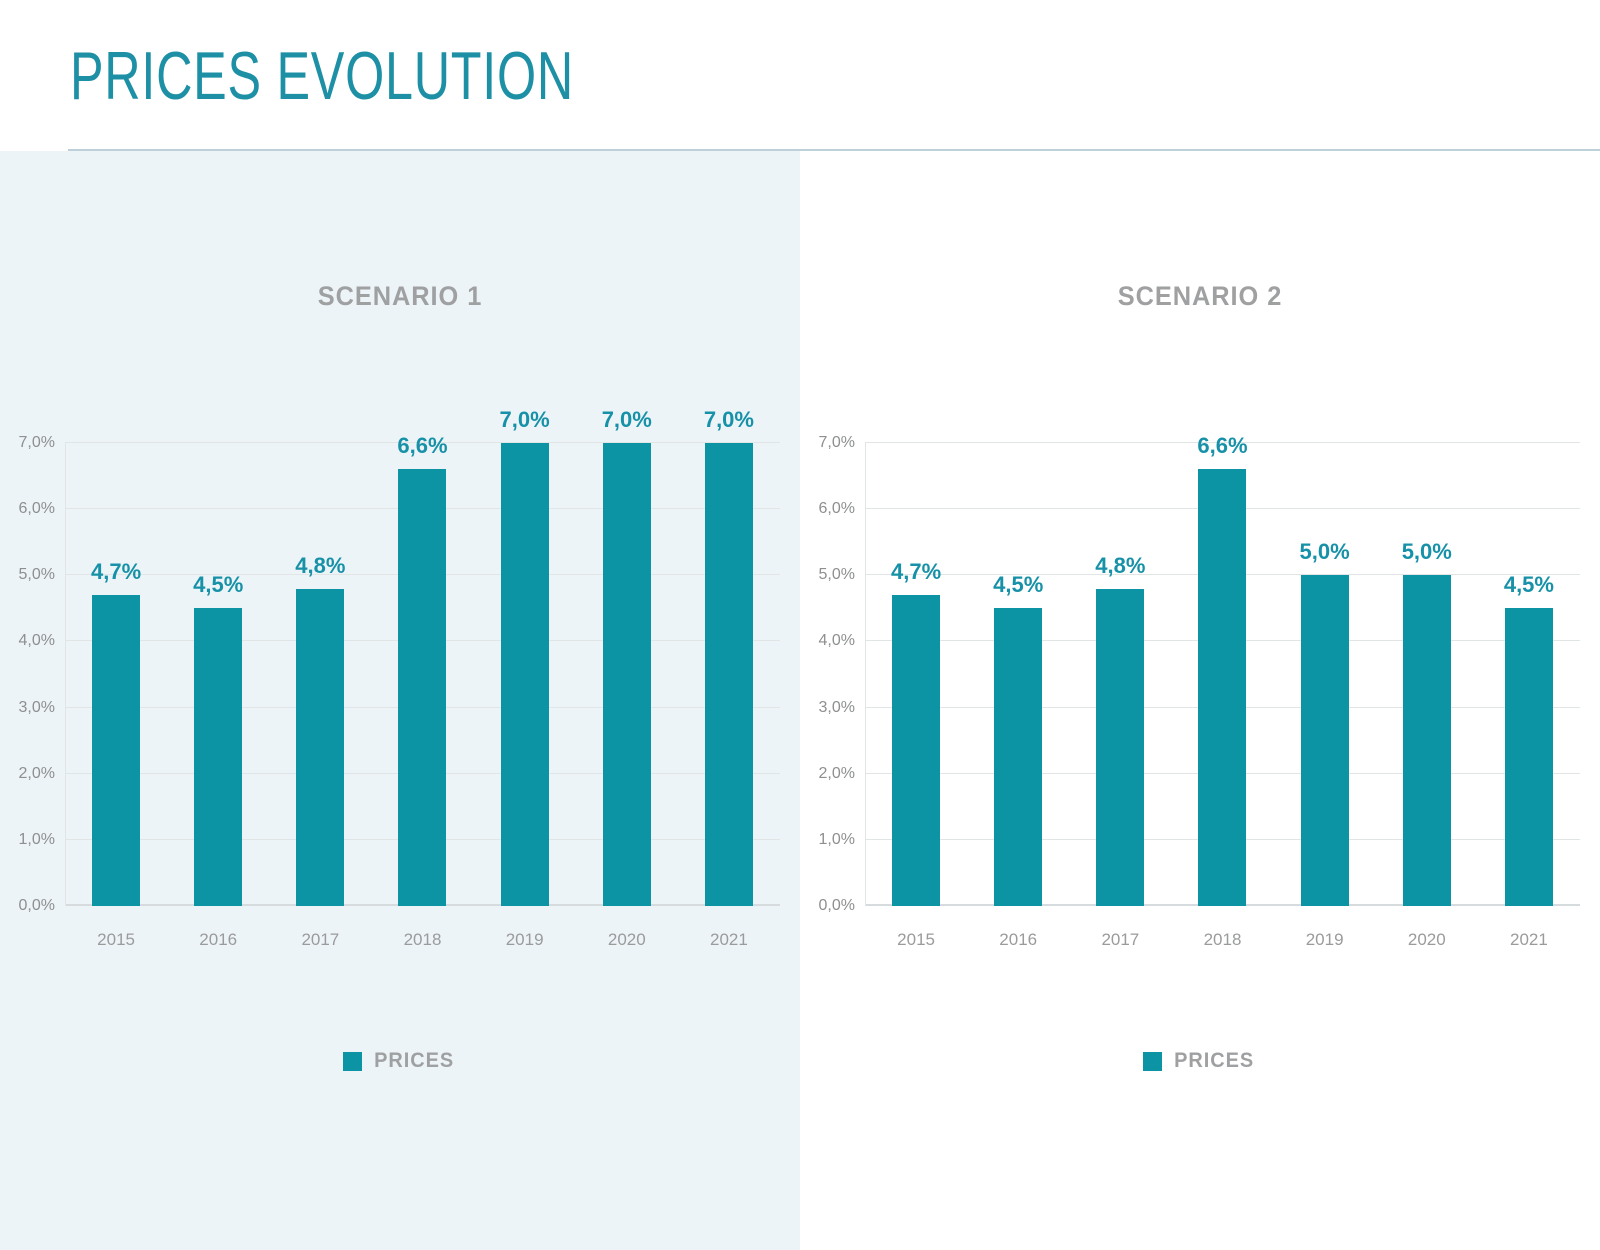  I want to click on bar-slot-2021: 7,0%, so click(729, 657).